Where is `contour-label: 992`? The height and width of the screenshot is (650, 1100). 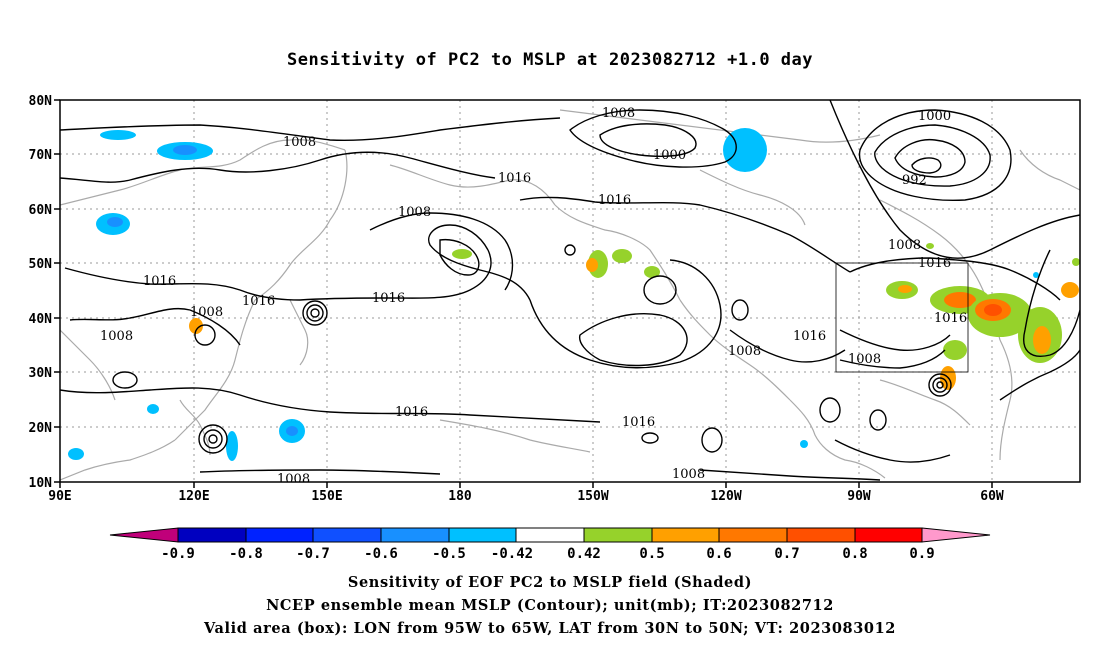
contour-label: 992 is located at coordinates (914, 180).